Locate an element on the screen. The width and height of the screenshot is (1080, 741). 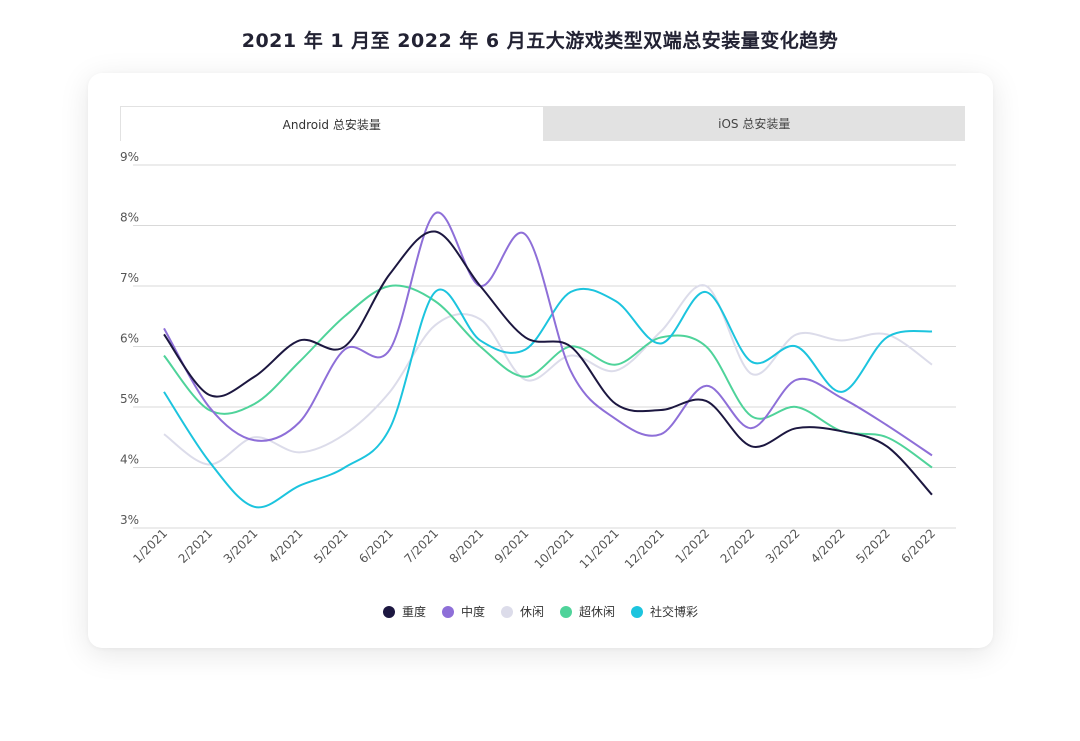
x-tick-label: 11/2021 is located at coordinates (599, 548).